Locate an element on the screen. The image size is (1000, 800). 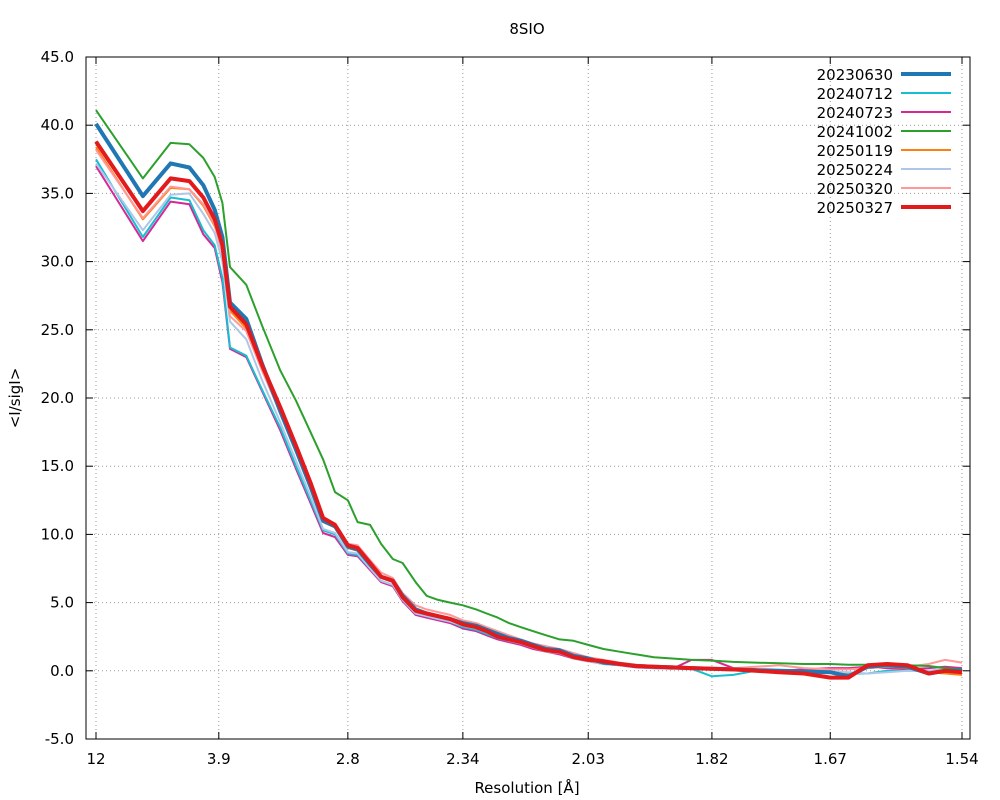
y-tick-label: 20.0 is located at coordinates (57, 398).